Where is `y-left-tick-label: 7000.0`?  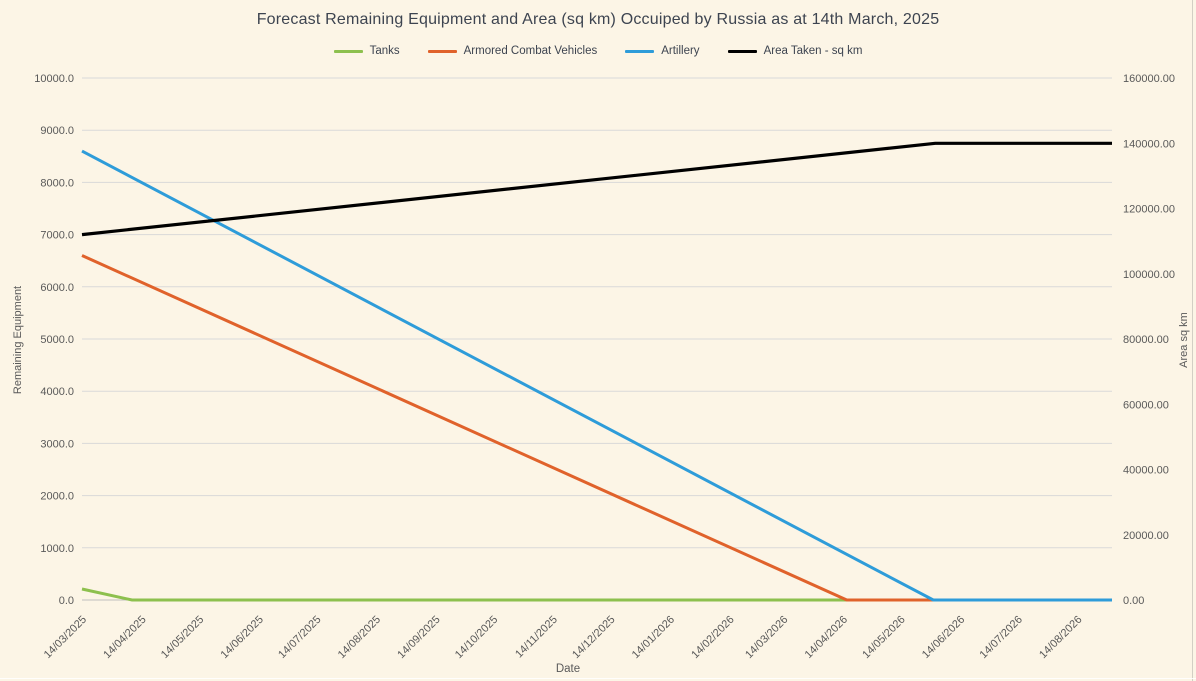 y-left-tick-label: 7000.0 is located at coordinates (57, 236).